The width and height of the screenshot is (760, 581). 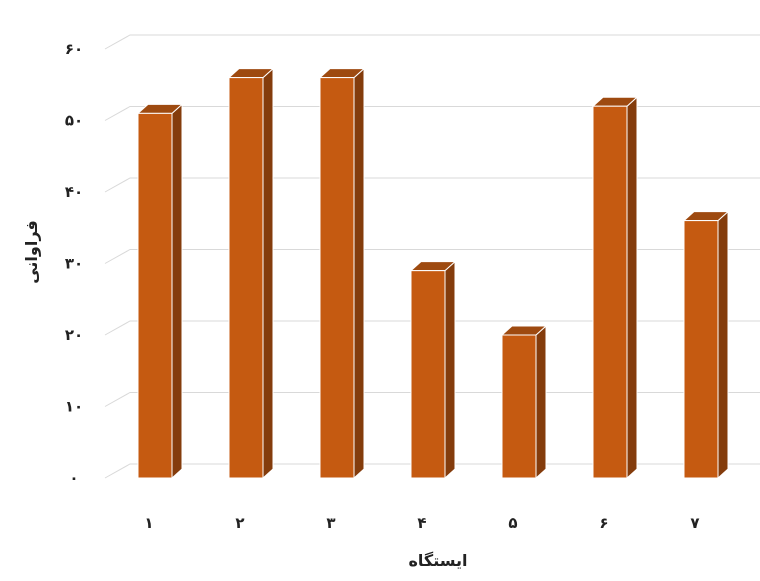 I want to click on y-axis-title: فراوانی, so click(x=31, y=252).